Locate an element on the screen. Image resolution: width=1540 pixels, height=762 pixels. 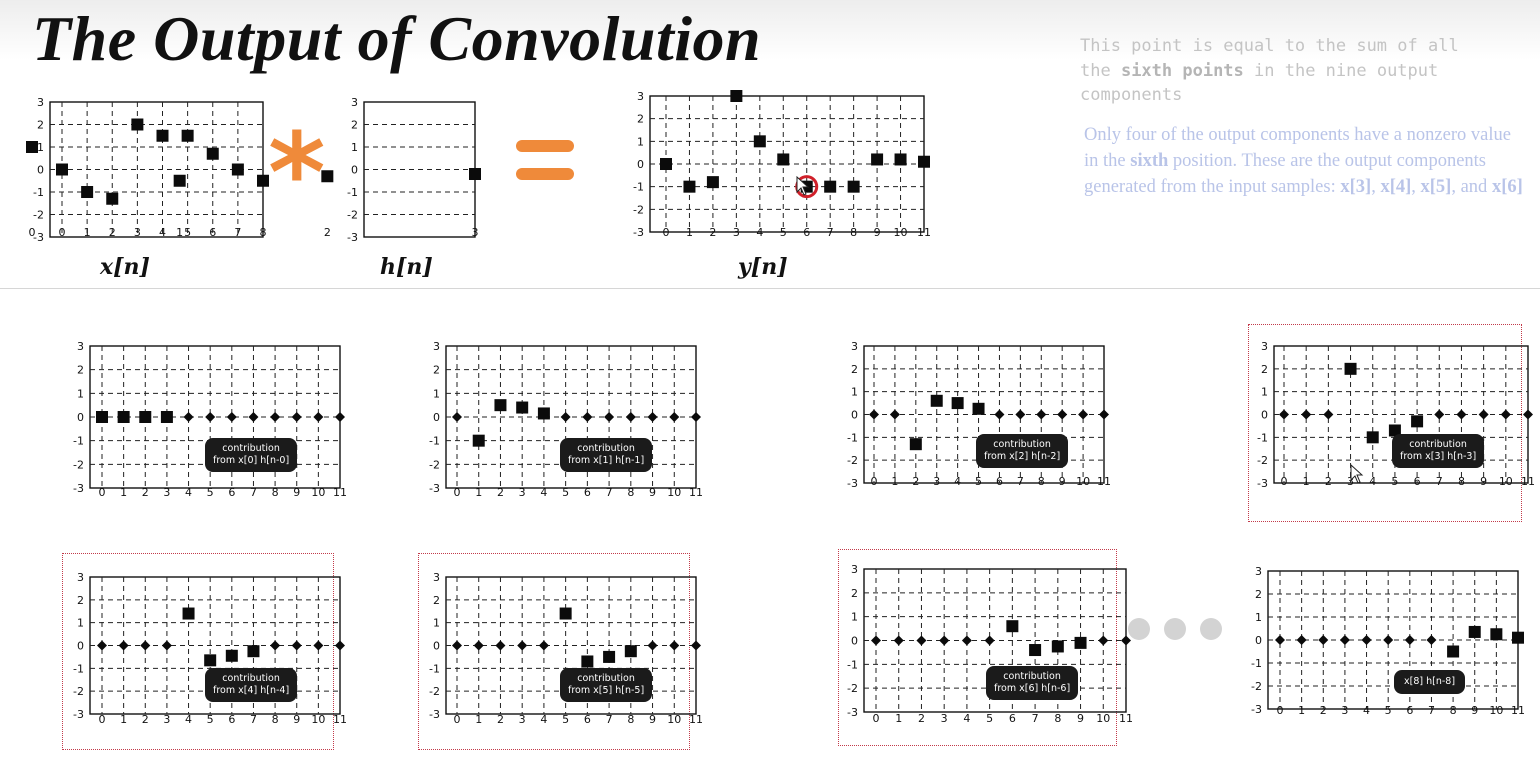
caption-y: y[n] is located at coordinates (763, 267).